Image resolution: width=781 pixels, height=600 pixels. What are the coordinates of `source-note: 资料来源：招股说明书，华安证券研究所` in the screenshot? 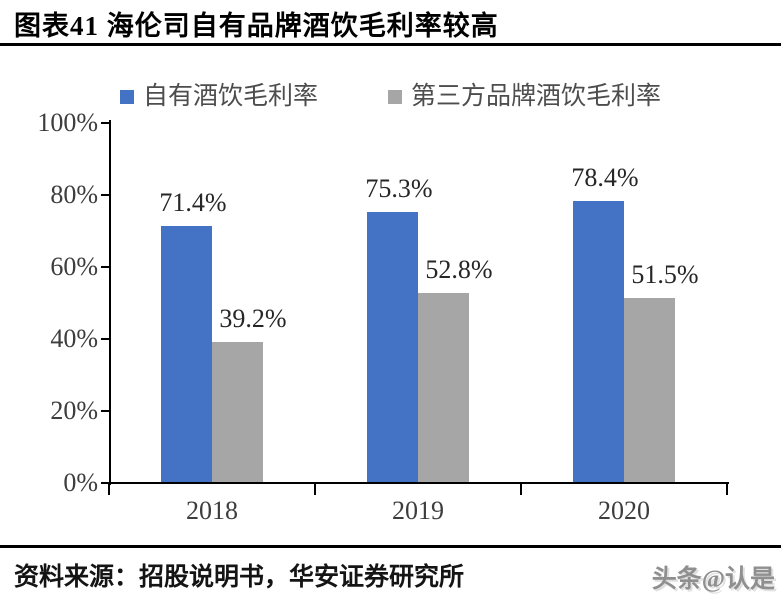 It's located at (239, 577).